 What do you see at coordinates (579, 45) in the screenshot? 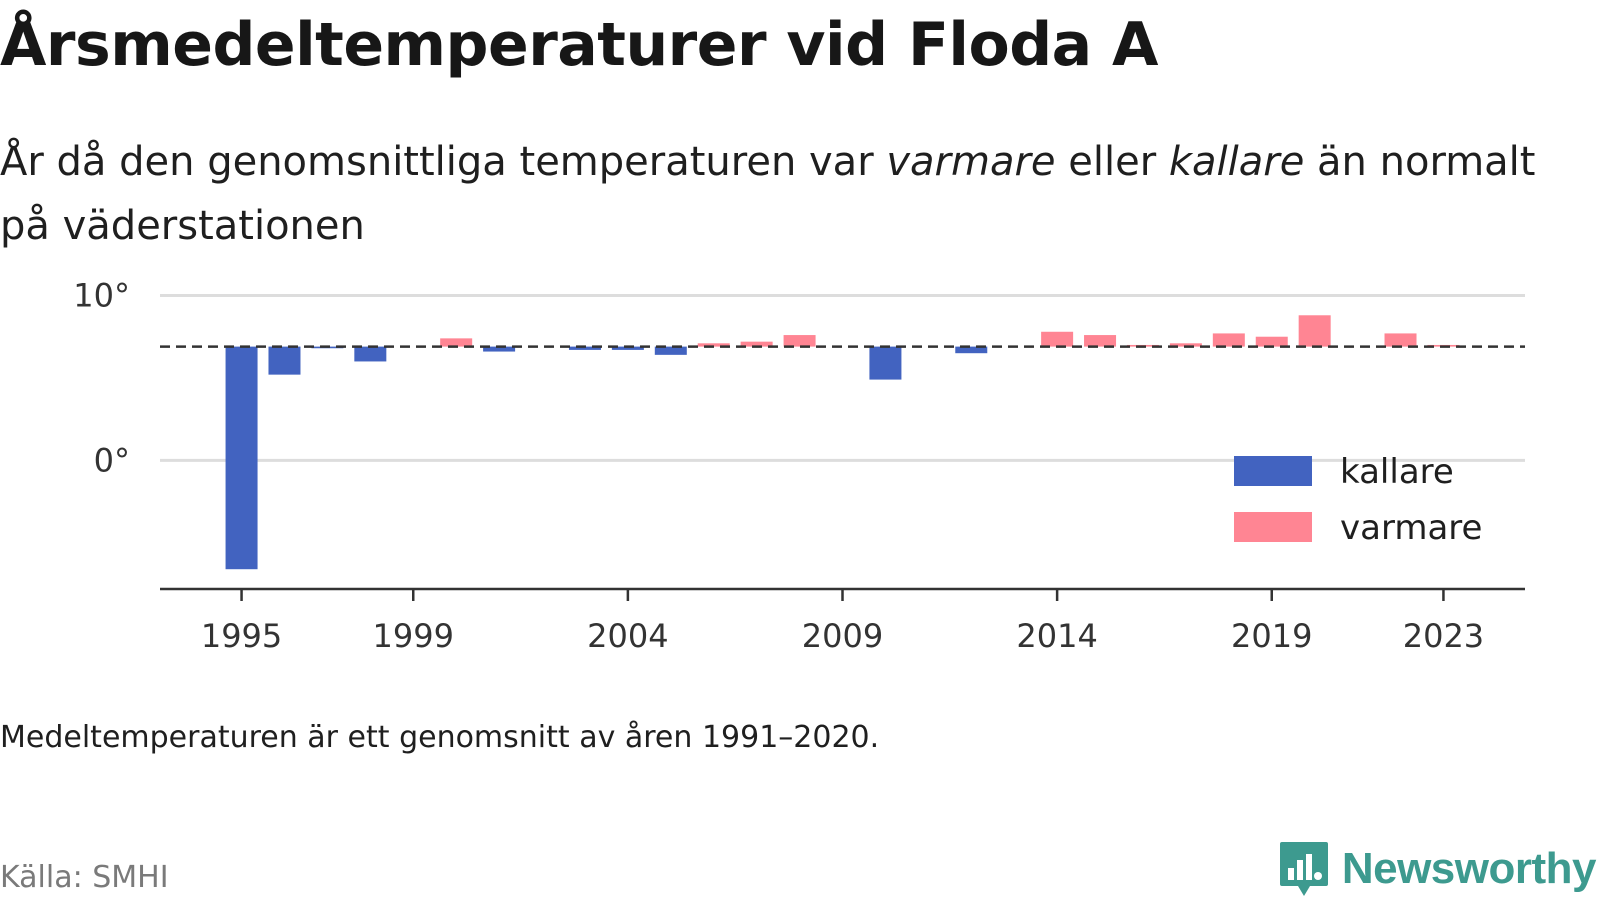
I see `chart-title: Årsmedeltemperaturer vid Floda A` at bounding box center [579, 45].